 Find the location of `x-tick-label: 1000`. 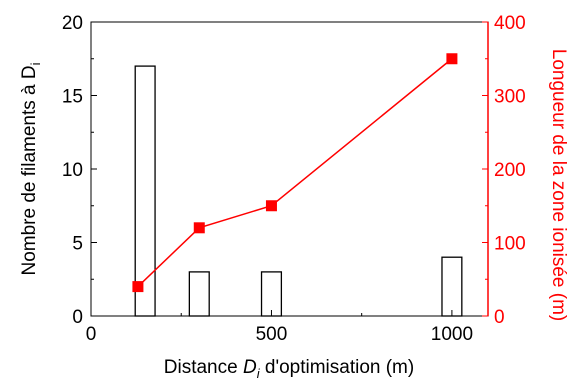

x-tick-label: 1000 is located at coordinates (452, 334).